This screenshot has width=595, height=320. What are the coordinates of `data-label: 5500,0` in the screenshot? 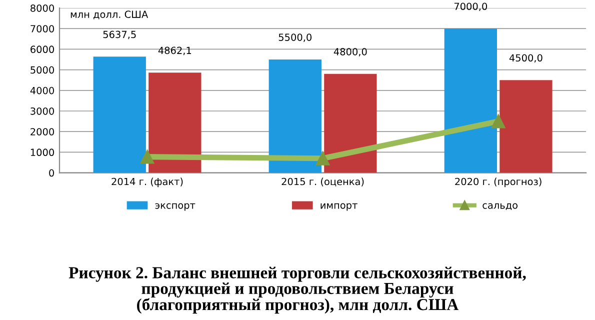 It's located at (295, 38).